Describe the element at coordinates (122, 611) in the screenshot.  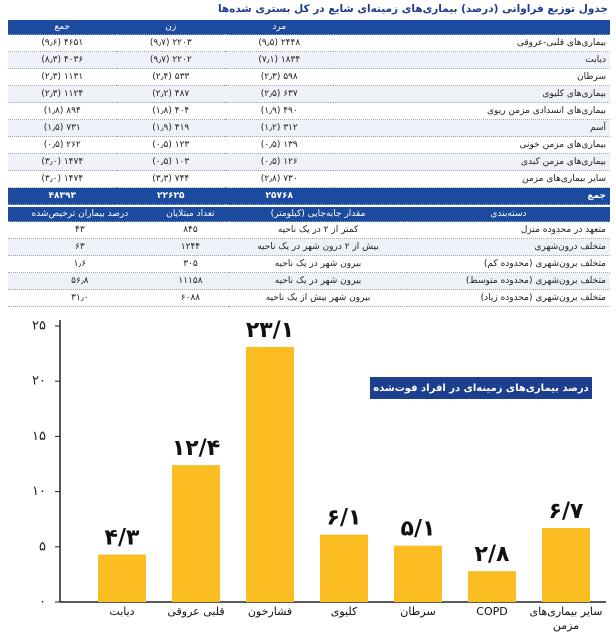
I see `x-tick-label: دیابت` at that location.